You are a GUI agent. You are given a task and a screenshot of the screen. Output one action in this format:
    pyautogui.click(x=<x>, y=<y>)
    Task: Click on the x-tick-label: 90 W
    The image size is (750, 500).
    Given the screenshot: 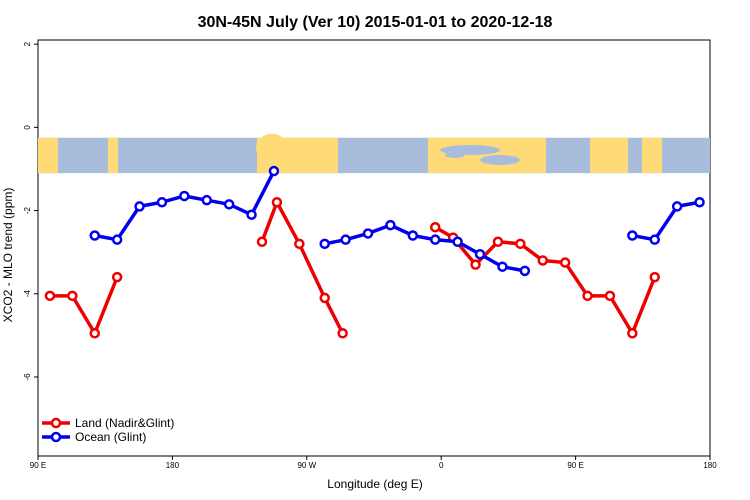 What is the action you would take?
    pyautogui.click(x=306, y=465)
    